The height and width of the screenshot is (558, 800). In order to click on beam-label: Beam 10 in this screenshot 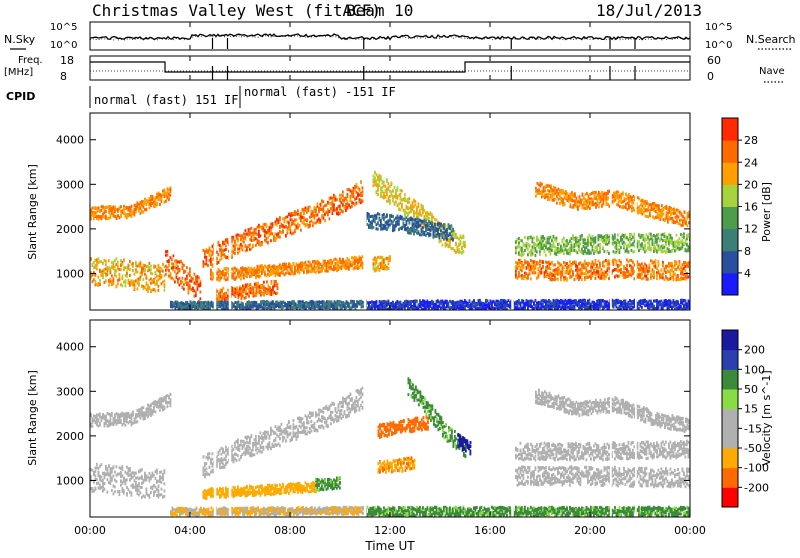, I will do `click(379, 10)`.